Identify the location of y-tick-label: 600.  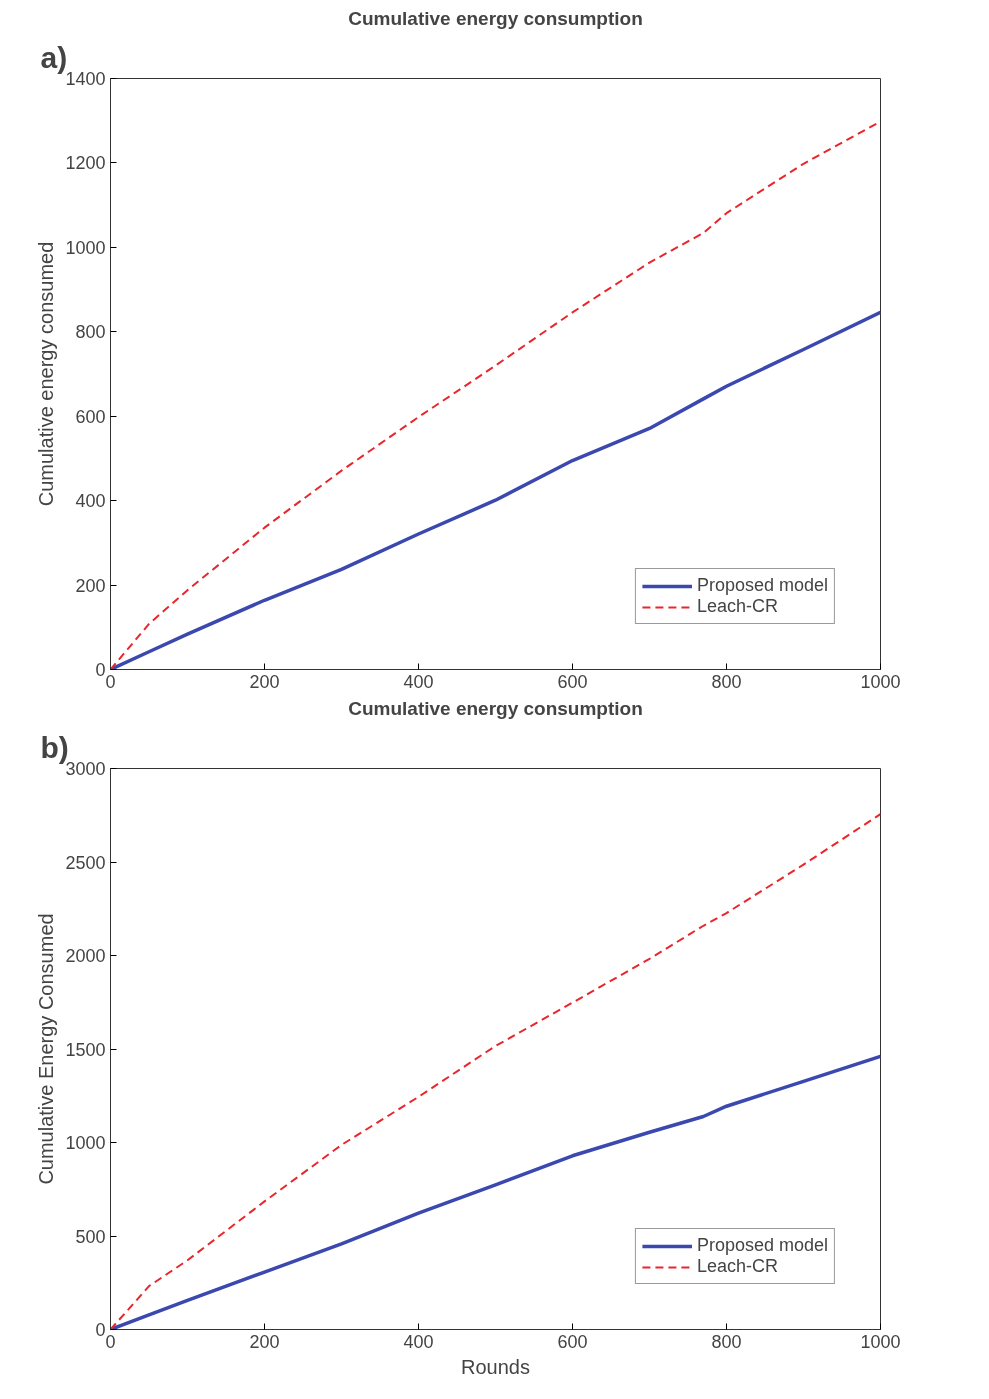
(90, 416).